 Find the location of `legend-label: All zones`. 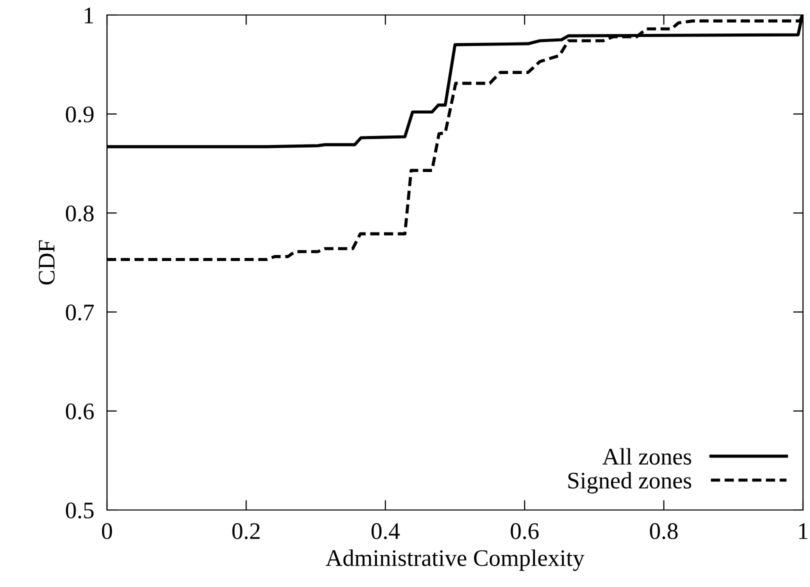

legend-label: All zones is located at coordinates (647, 456).